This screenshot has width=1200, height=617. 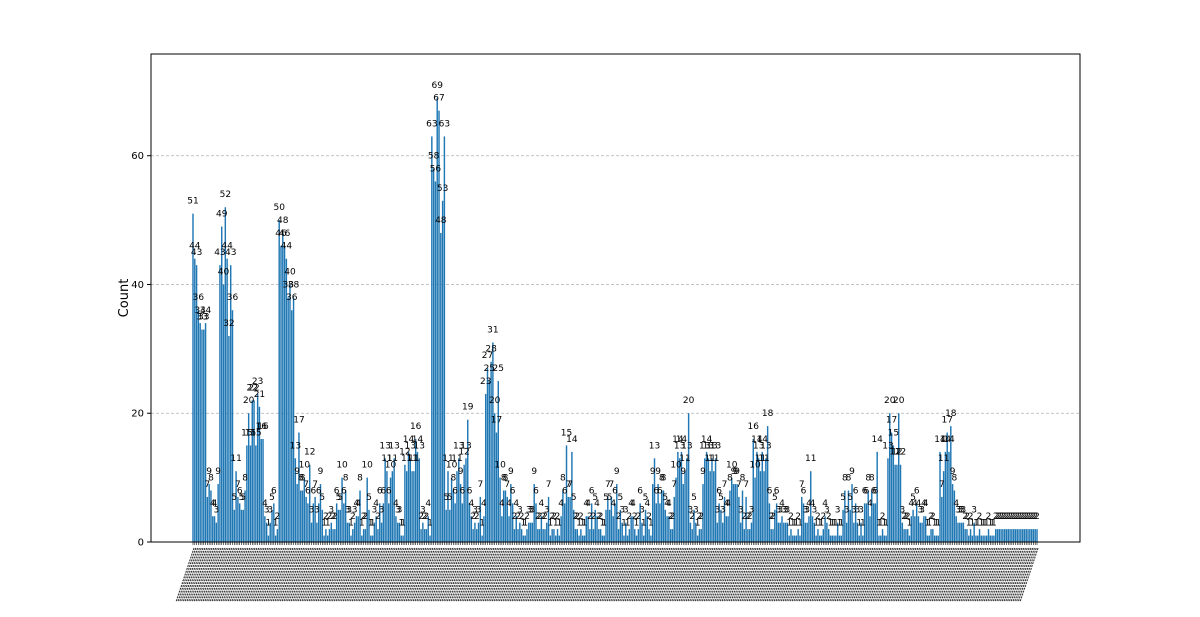 I want to click on bar-value-label: 34, so click(x=206, y=311).